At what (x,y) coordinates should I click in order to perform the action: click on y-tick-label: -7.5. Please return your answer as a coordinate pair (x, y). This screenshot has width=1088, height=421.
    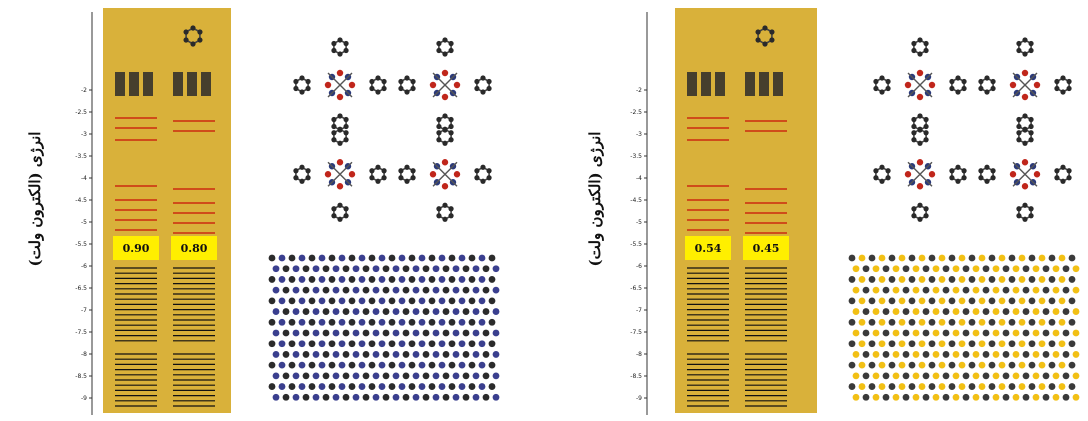
    Looking at the image, I should click on (636, 332).